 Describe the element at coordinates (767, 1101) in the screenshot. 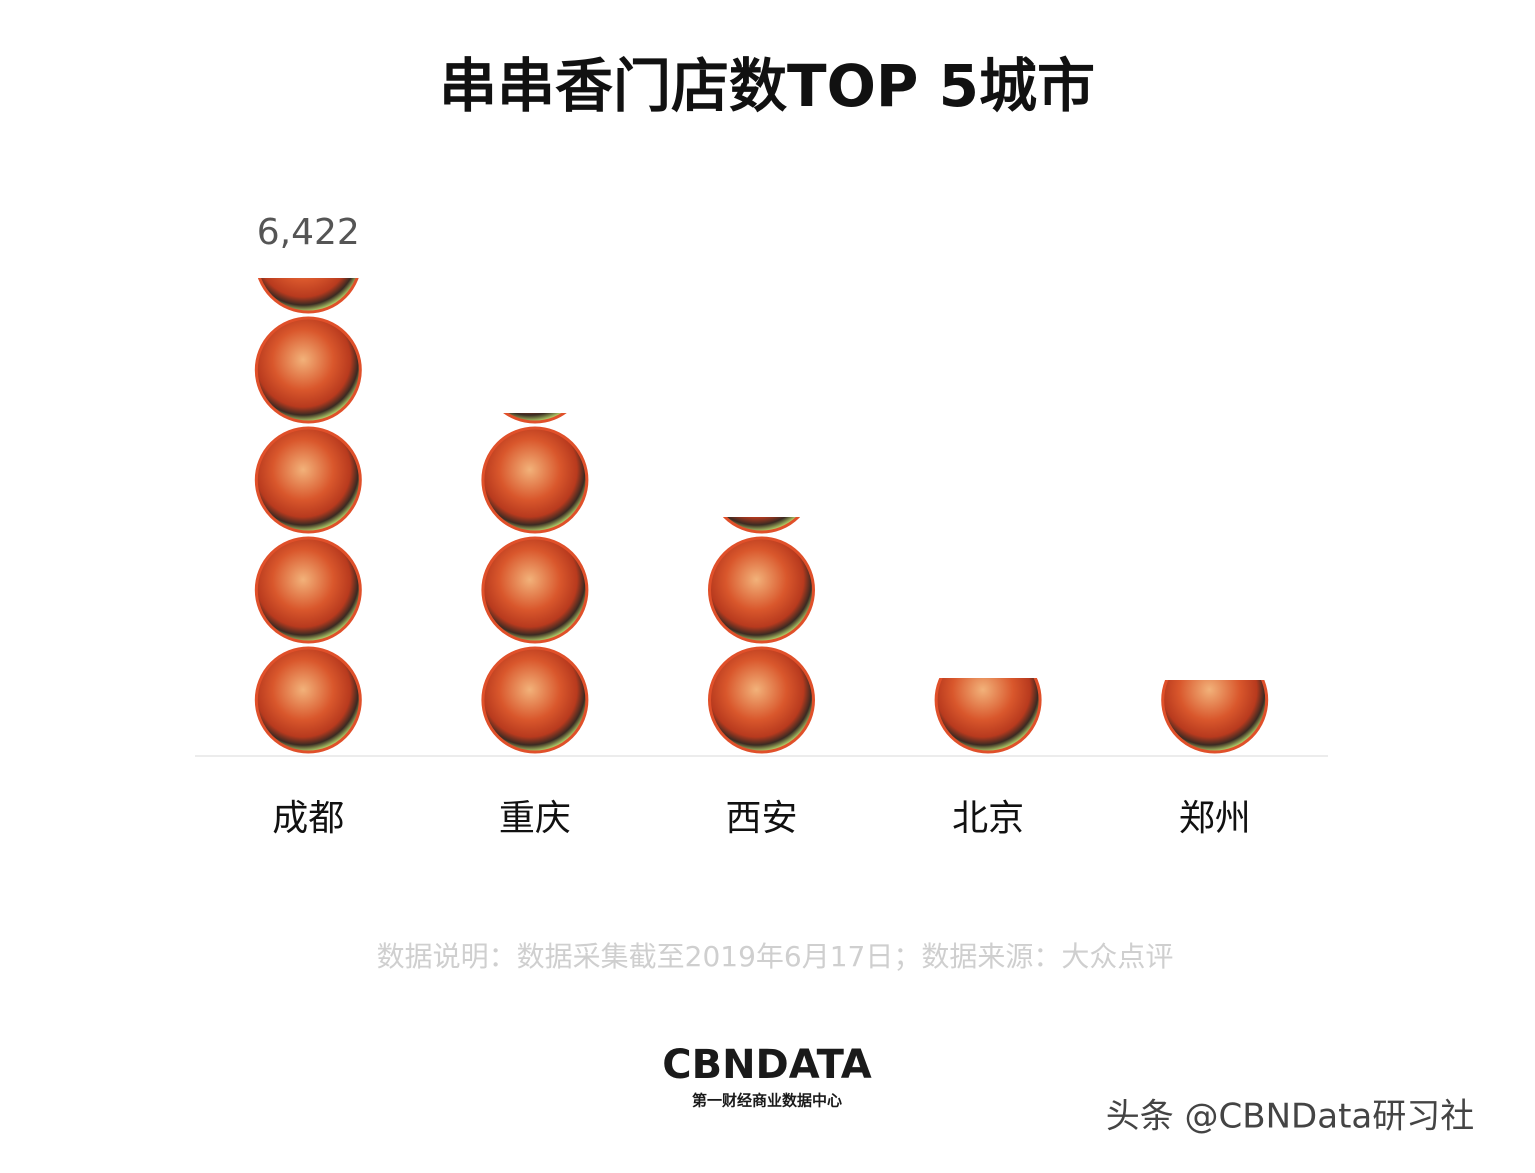

I see `logo-subtitle: 第一财经商业数据中心` at that location.